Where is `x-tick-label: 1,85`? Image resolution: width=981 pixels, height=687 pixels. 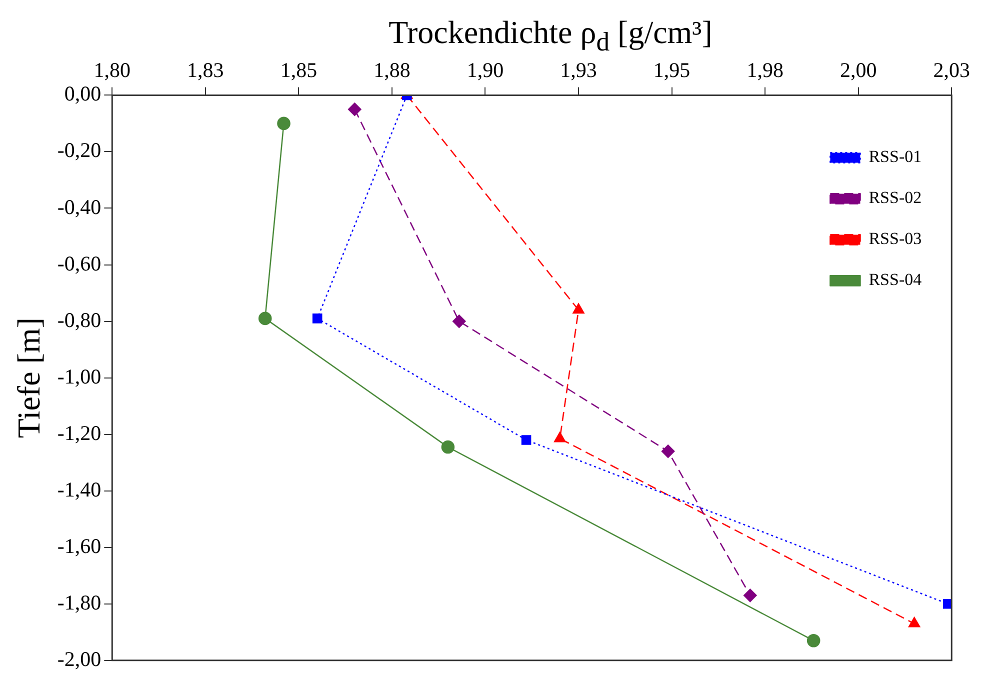 x-tick-label: 1,85 is located at coordinates (299, 70).